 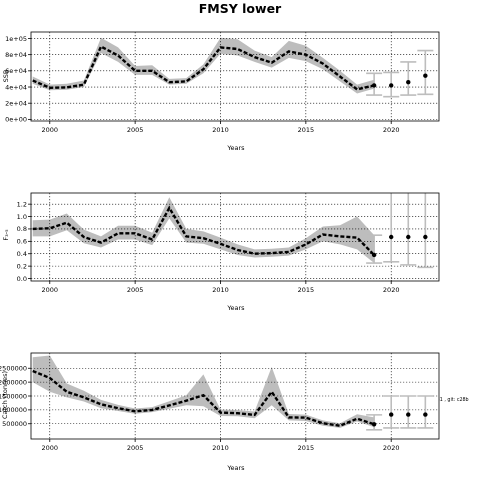 What do you see at coordinates (306, 448) in the screenshot?
I see `catch-xtick-label: 2015` at bounding box center [306, 448].